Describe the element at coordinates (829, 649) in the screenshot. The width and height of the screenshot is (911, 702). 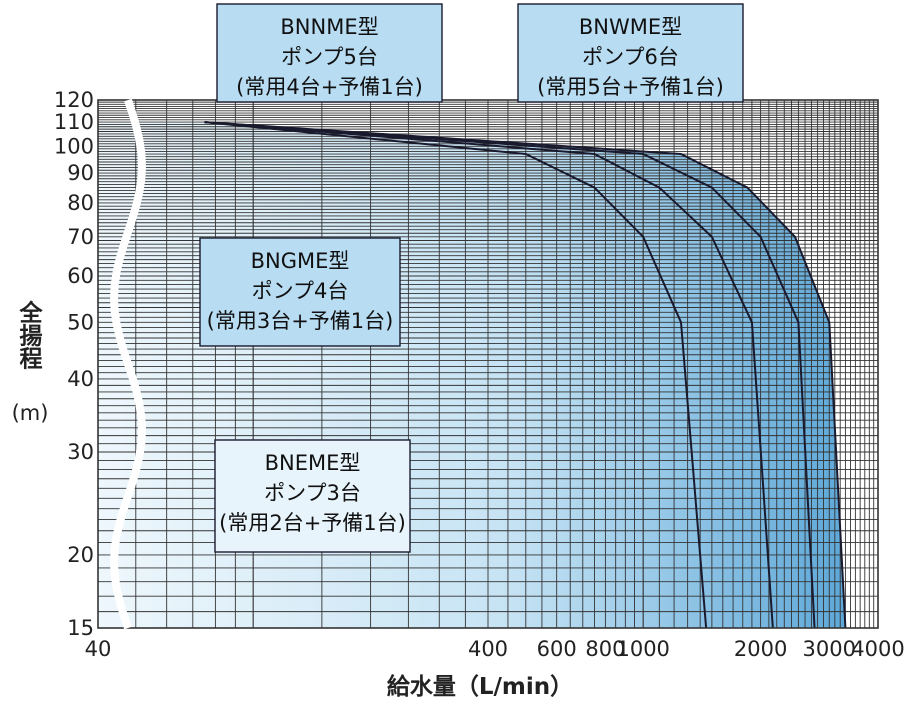
I see `x-tick-label: 3000` at that location.